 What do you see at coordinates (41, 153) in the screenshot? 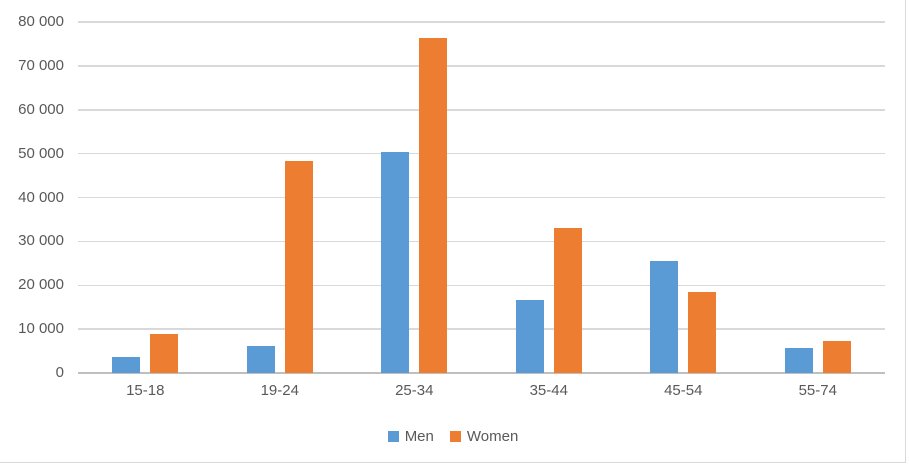
I see `y-tick-label: 50 000` at bounding box center [41, 153].